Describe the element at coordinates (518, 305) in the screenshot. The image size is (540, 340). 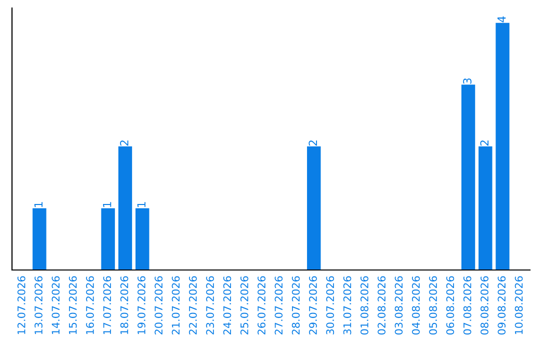
I see `x-tick-label: 10.08.2026` at that location.